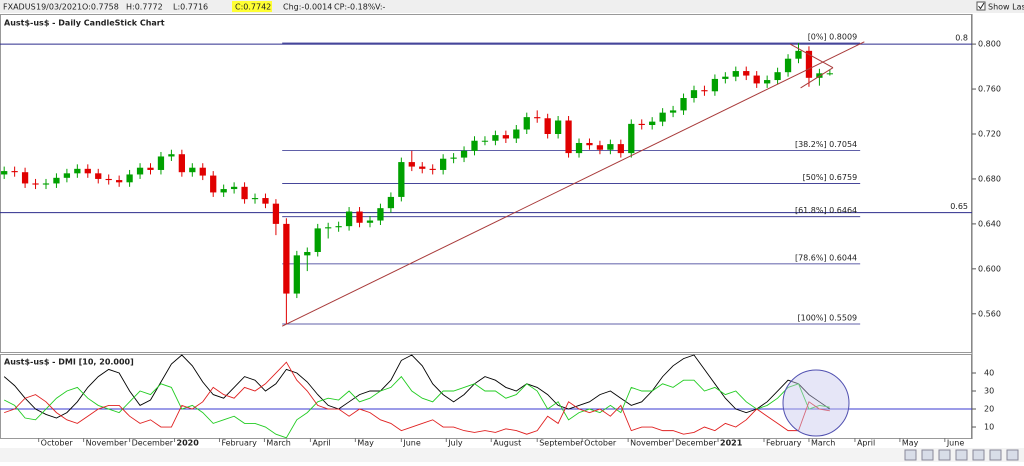 The image size is (1024, 466). What do you see at coordinates (600, 443) in the screenshot?
I see `x-tick-label: October` at bounding box center [600, 443].